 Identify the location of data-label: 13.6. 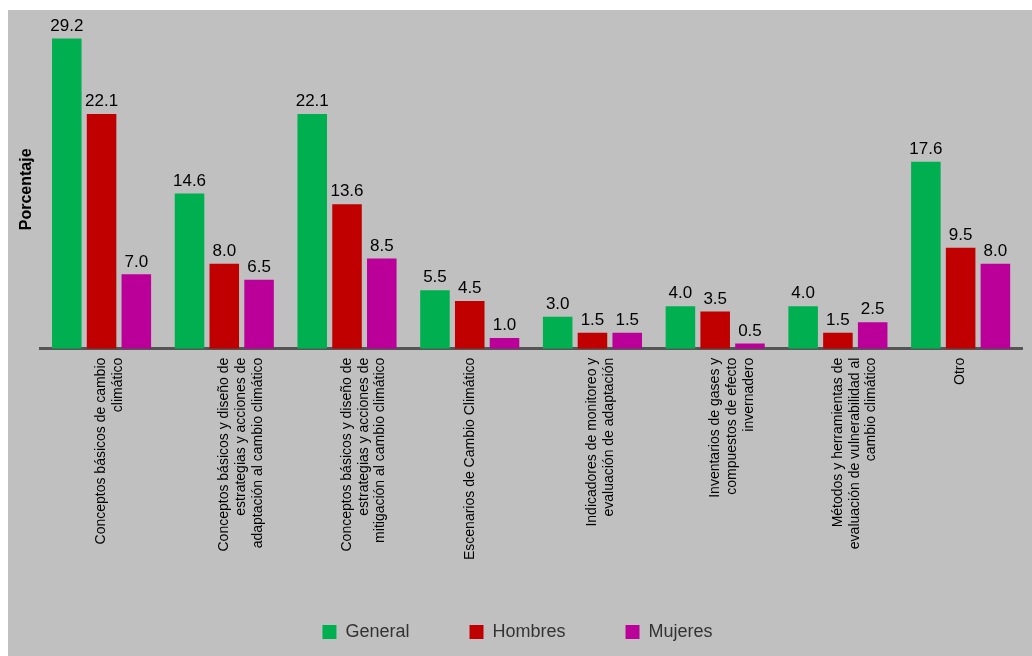
(347, 191).